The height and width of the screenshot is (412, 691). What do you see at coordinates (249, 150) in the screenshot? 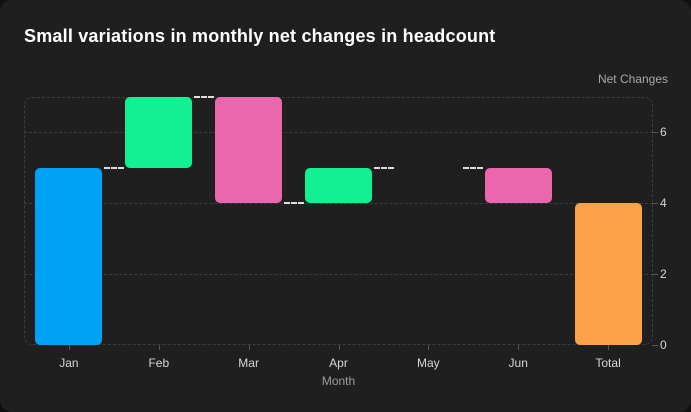
I see `bar-mar` at bounding box center [249, 150].